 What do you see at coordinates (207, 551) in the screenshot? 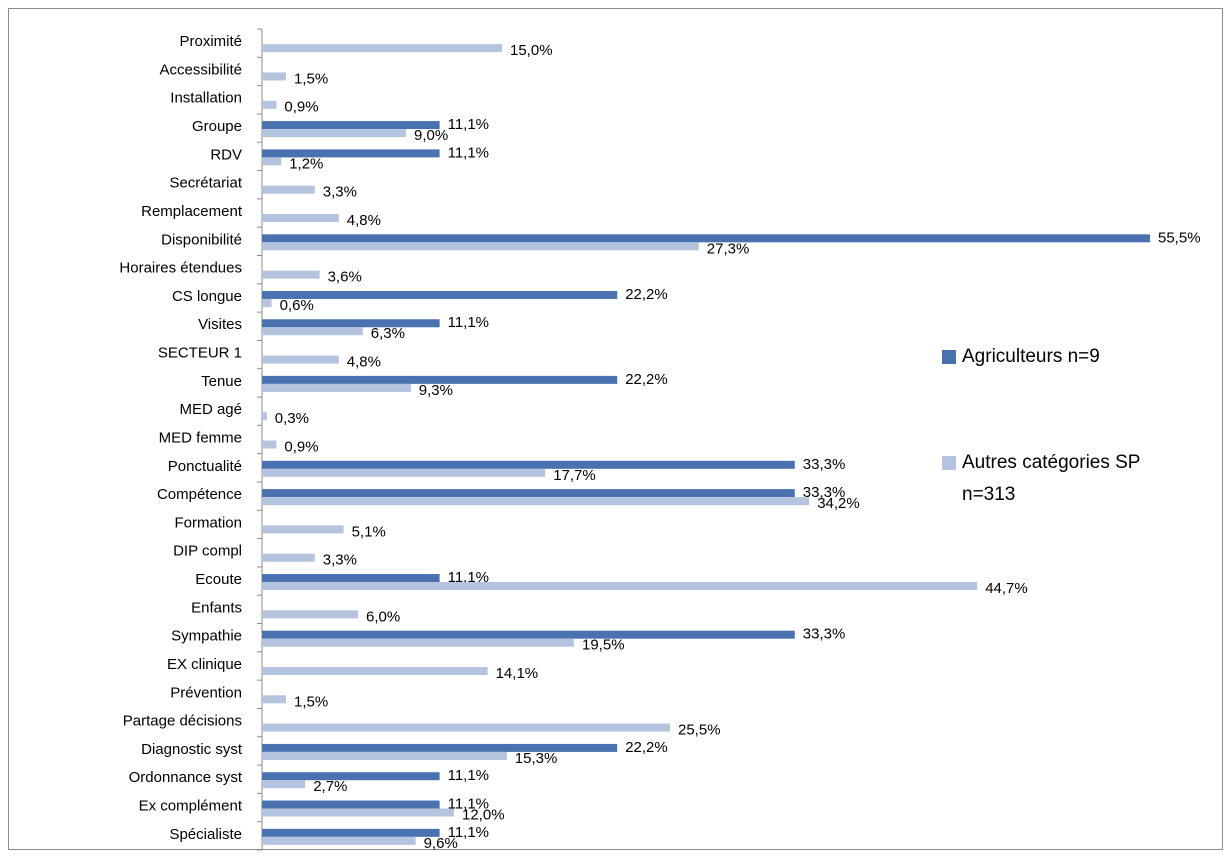
I see `category-label: DIP compl` at bounding box center [207, 551].